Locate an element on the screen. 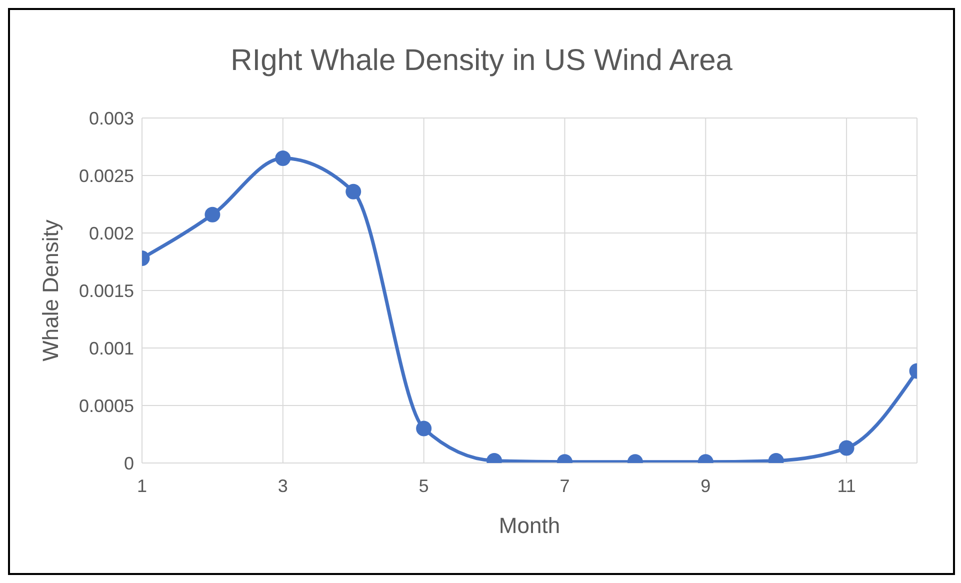  y-tick-label: 0.0025 is located at coordinates (106, 176).